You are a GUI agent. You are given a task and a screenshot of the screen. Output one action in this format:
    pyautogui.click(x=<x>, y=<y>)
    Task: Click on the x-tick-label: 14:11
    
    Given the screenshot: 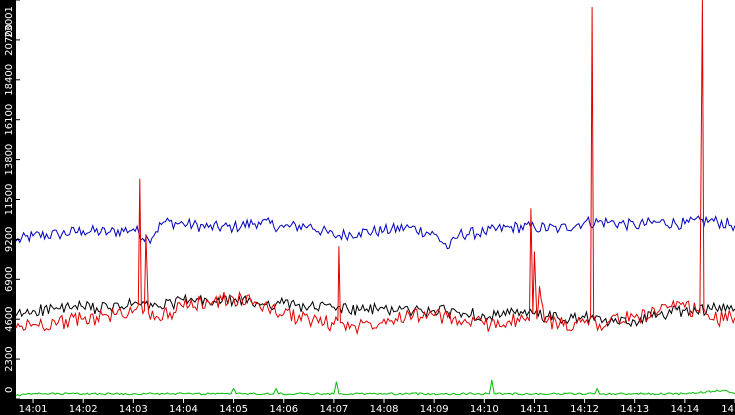 What is the action you would take?
    pyautogui.click(x=534, y=409)
    